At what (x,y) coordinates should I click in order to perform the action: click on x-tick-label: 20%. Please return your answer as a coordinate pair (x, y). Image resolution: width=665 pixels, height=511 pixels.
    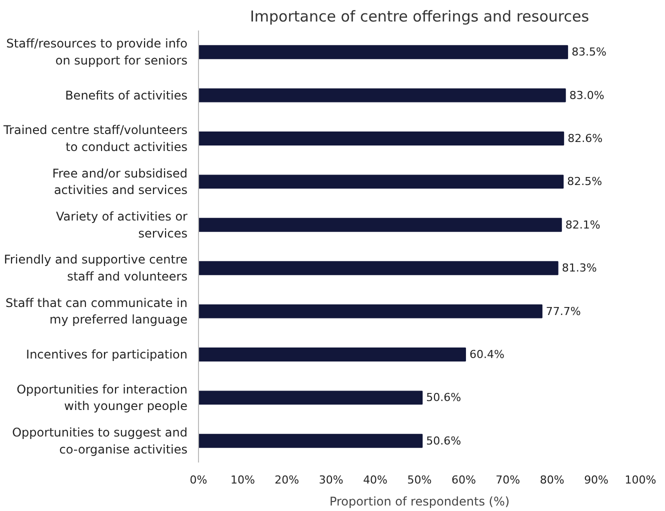
    Looking at the image, I should click on (287, 480).